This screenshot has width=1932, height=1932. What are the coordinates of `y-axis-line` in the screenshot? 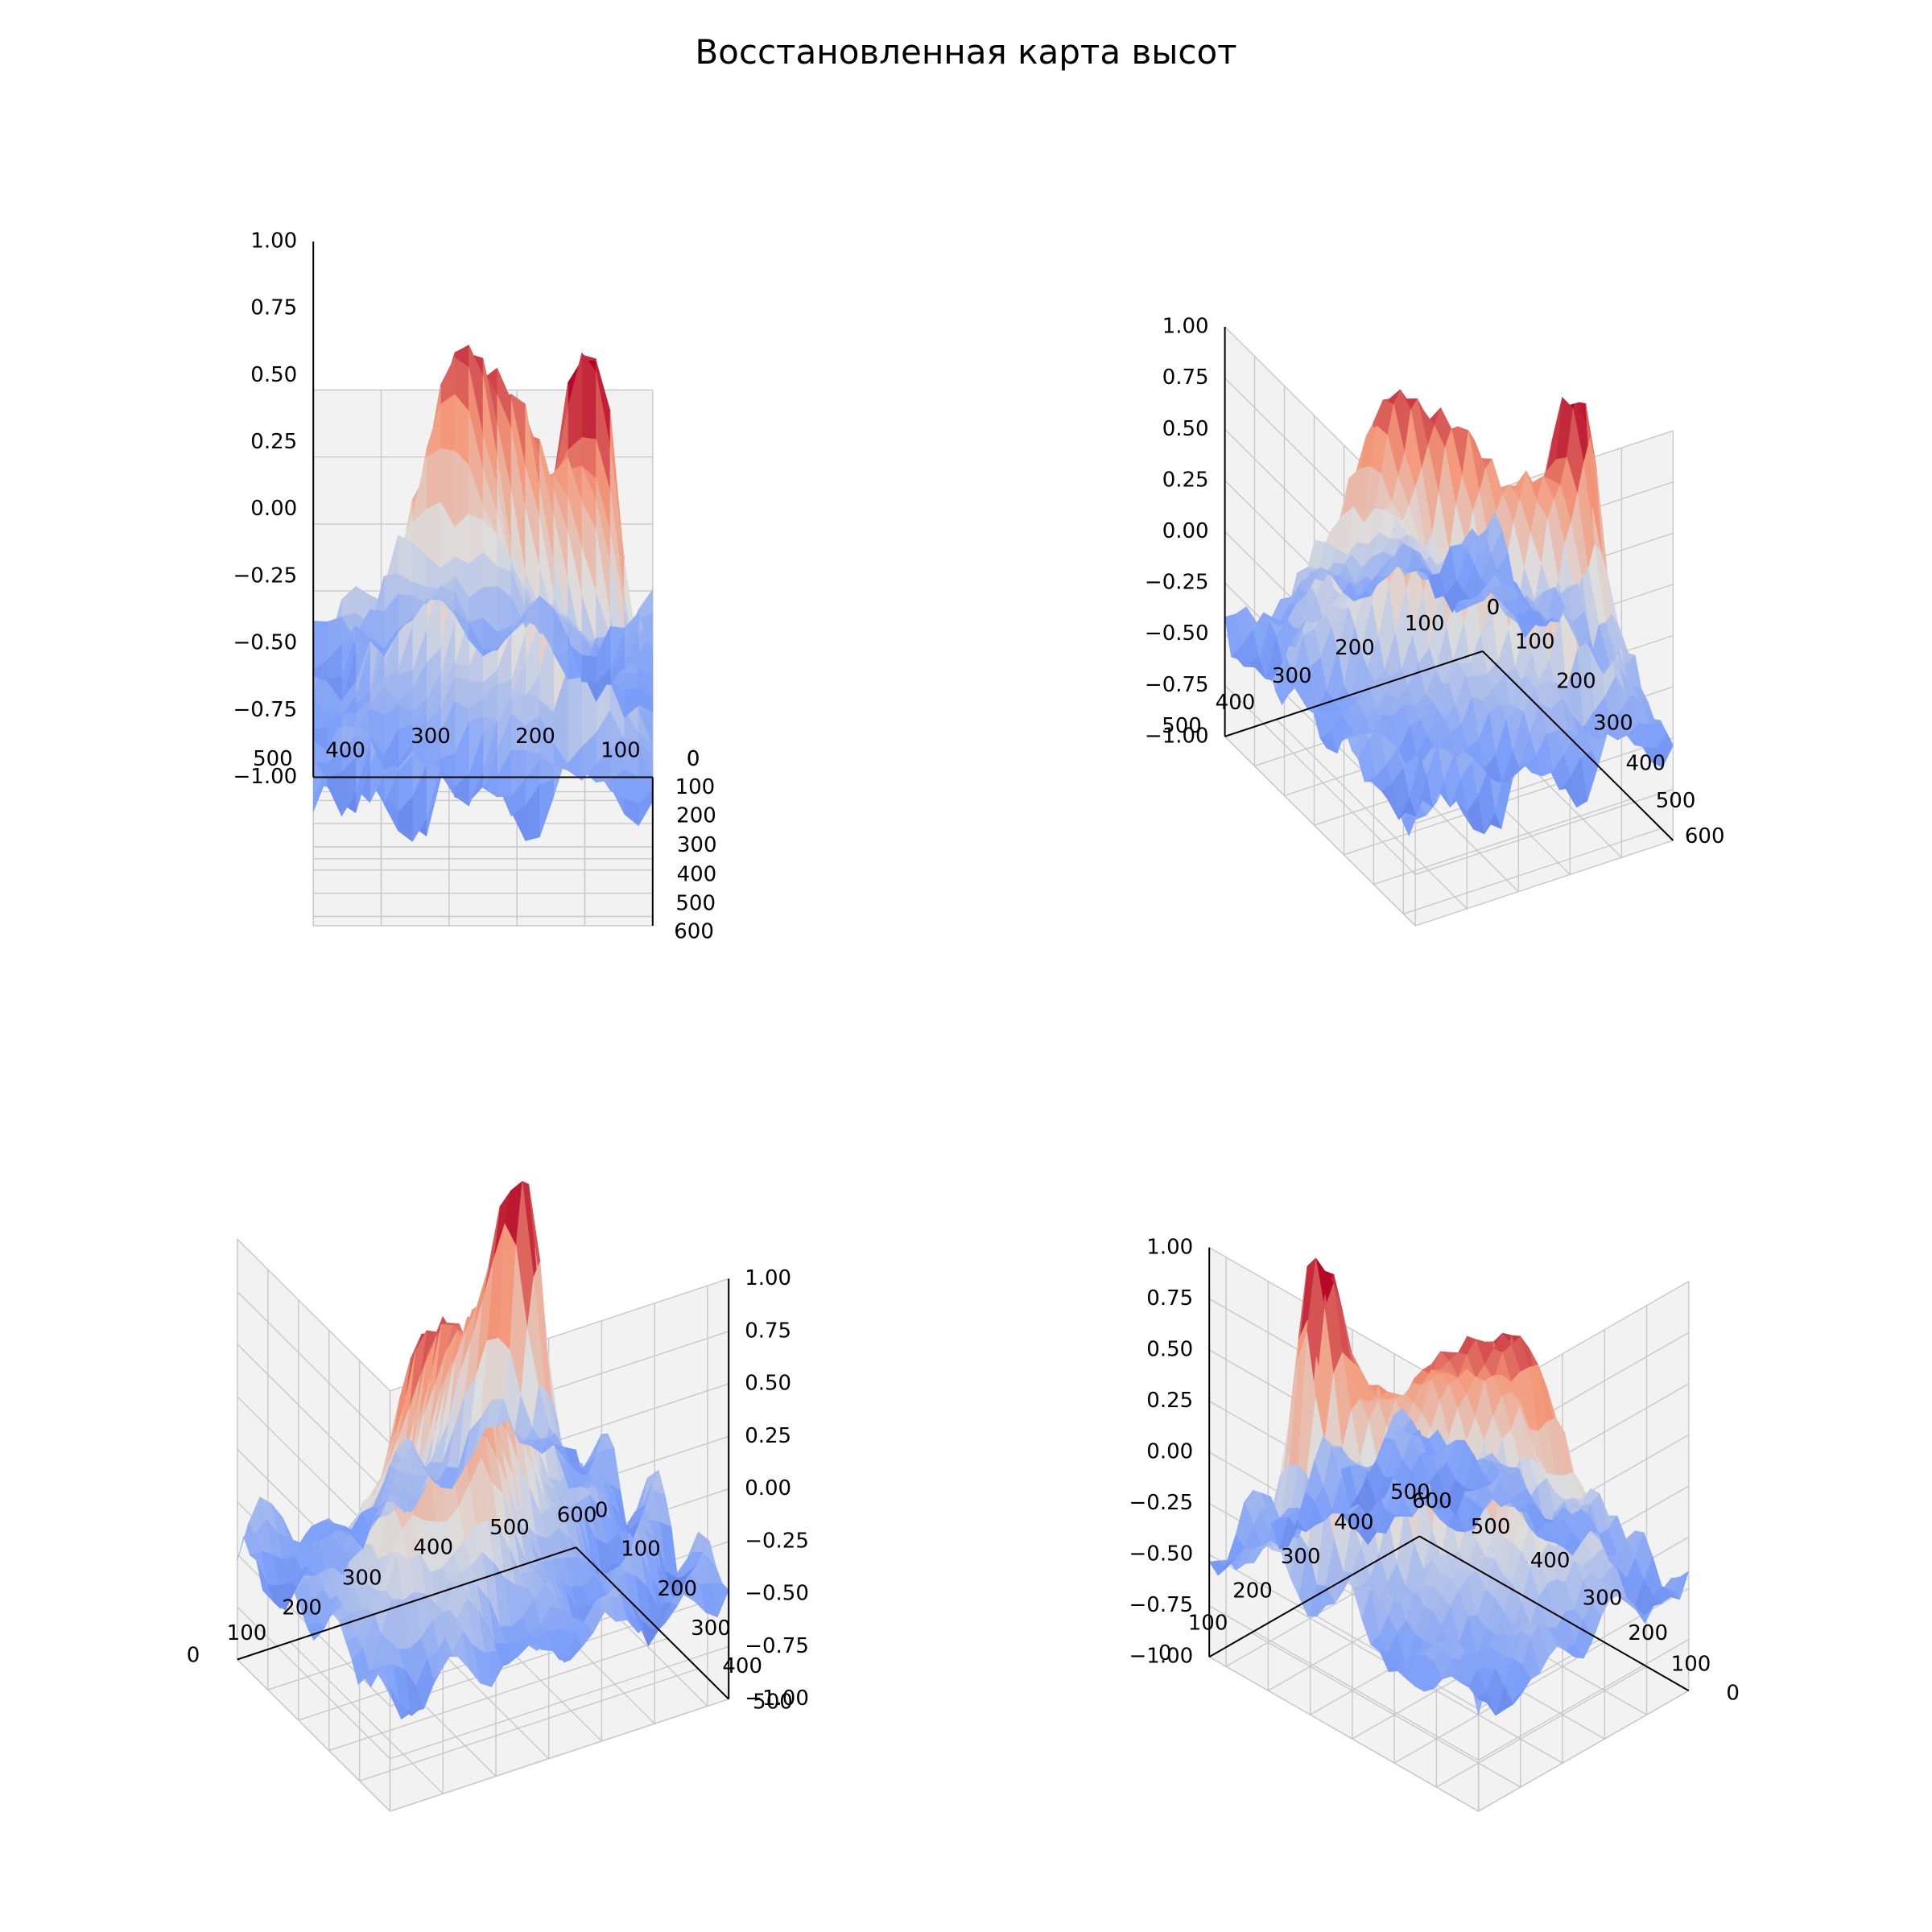 It's located at (652, 1623).